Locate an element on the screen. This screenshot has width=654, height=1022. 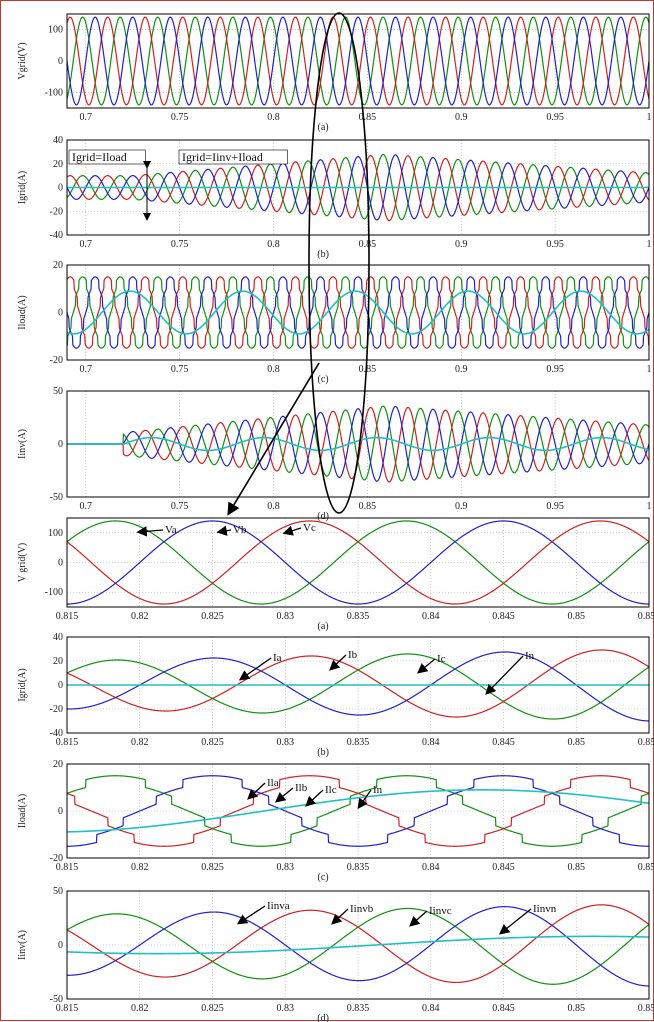
y-tick-label: 50 is located at coordinates (58, 891).